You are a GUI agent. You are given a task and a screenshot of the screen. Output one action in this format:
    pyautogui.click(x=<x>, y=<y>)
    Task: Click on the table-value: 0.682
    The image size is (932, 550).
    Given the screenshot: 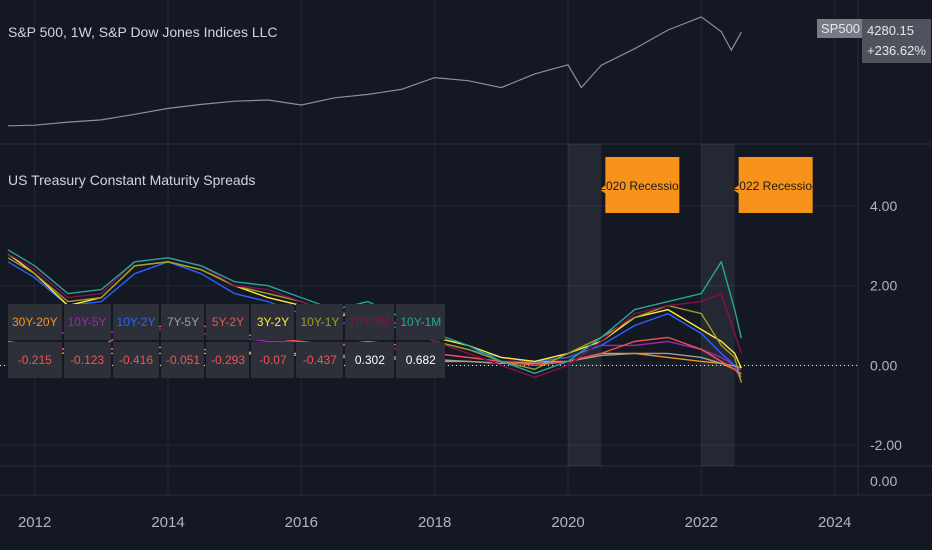 What is the action you would take?
    pyautogui.click(x=421, y=360)
    